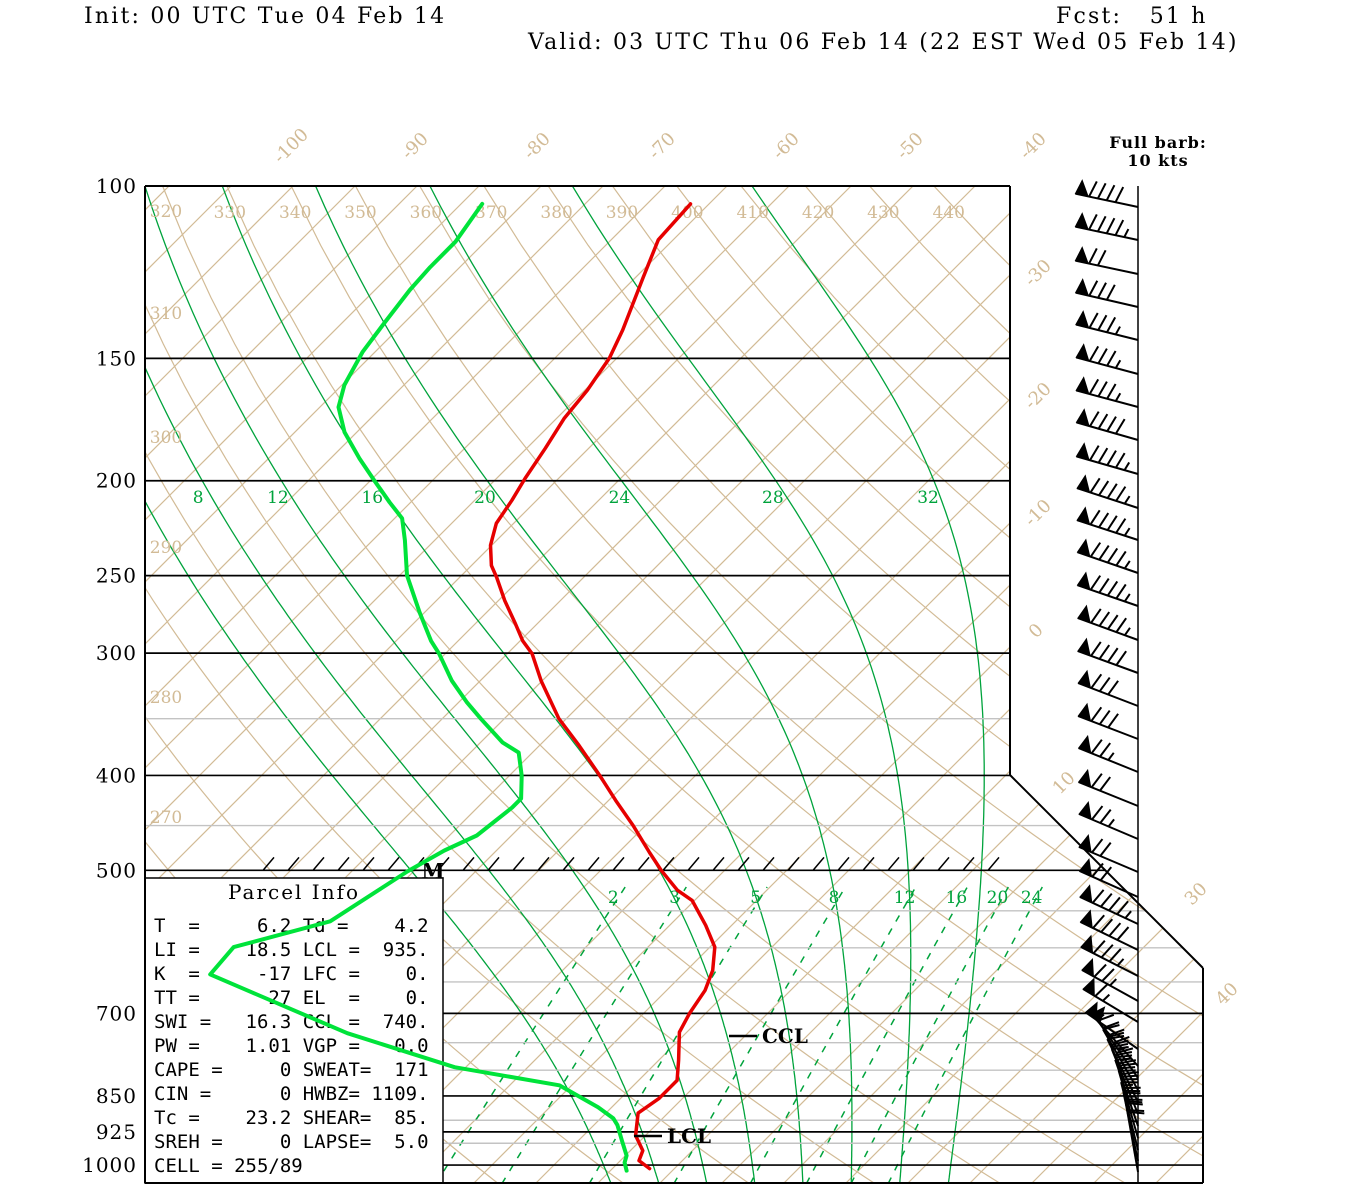 The width and height of the screenshot is (1350, 1200). What do you see at coordinates (372, 498) in the screenshot?
I see `moist-adiabat-label: 16` at bounding box center [372, 498].